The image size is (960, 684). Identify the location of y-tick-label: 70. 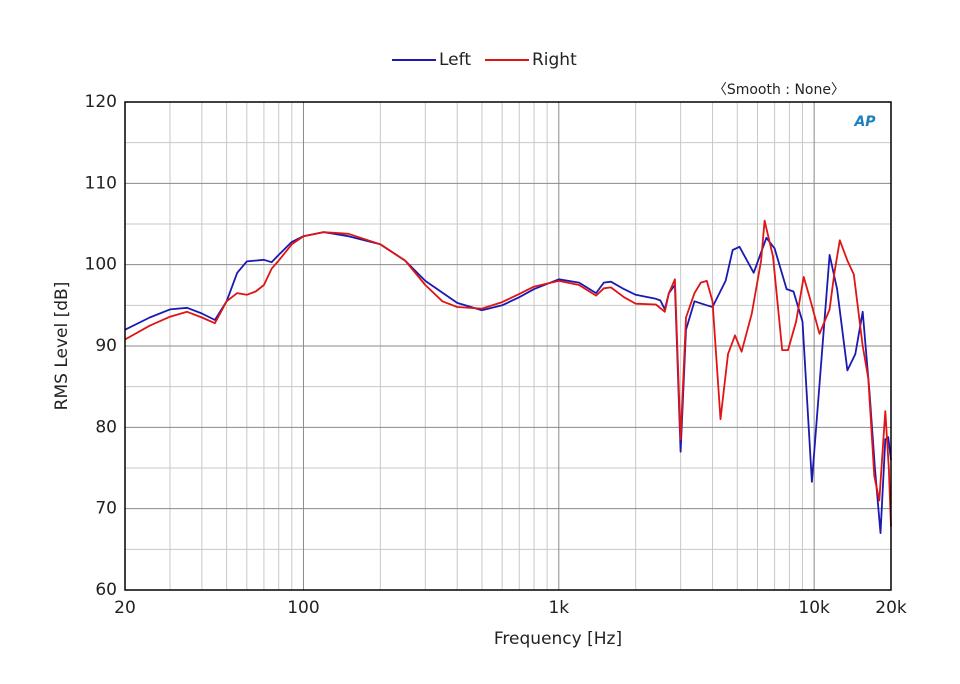
(106, 509).